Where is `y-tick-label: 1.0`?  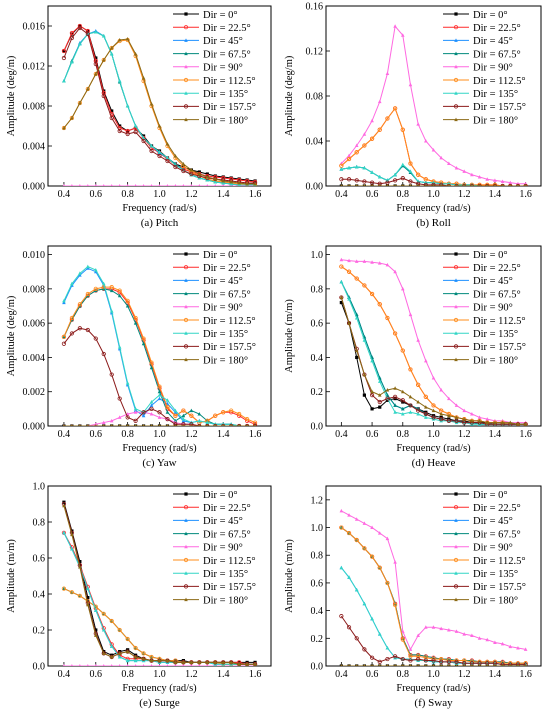
y-tick-label: 1.0 is located at coordinates (317, 255).